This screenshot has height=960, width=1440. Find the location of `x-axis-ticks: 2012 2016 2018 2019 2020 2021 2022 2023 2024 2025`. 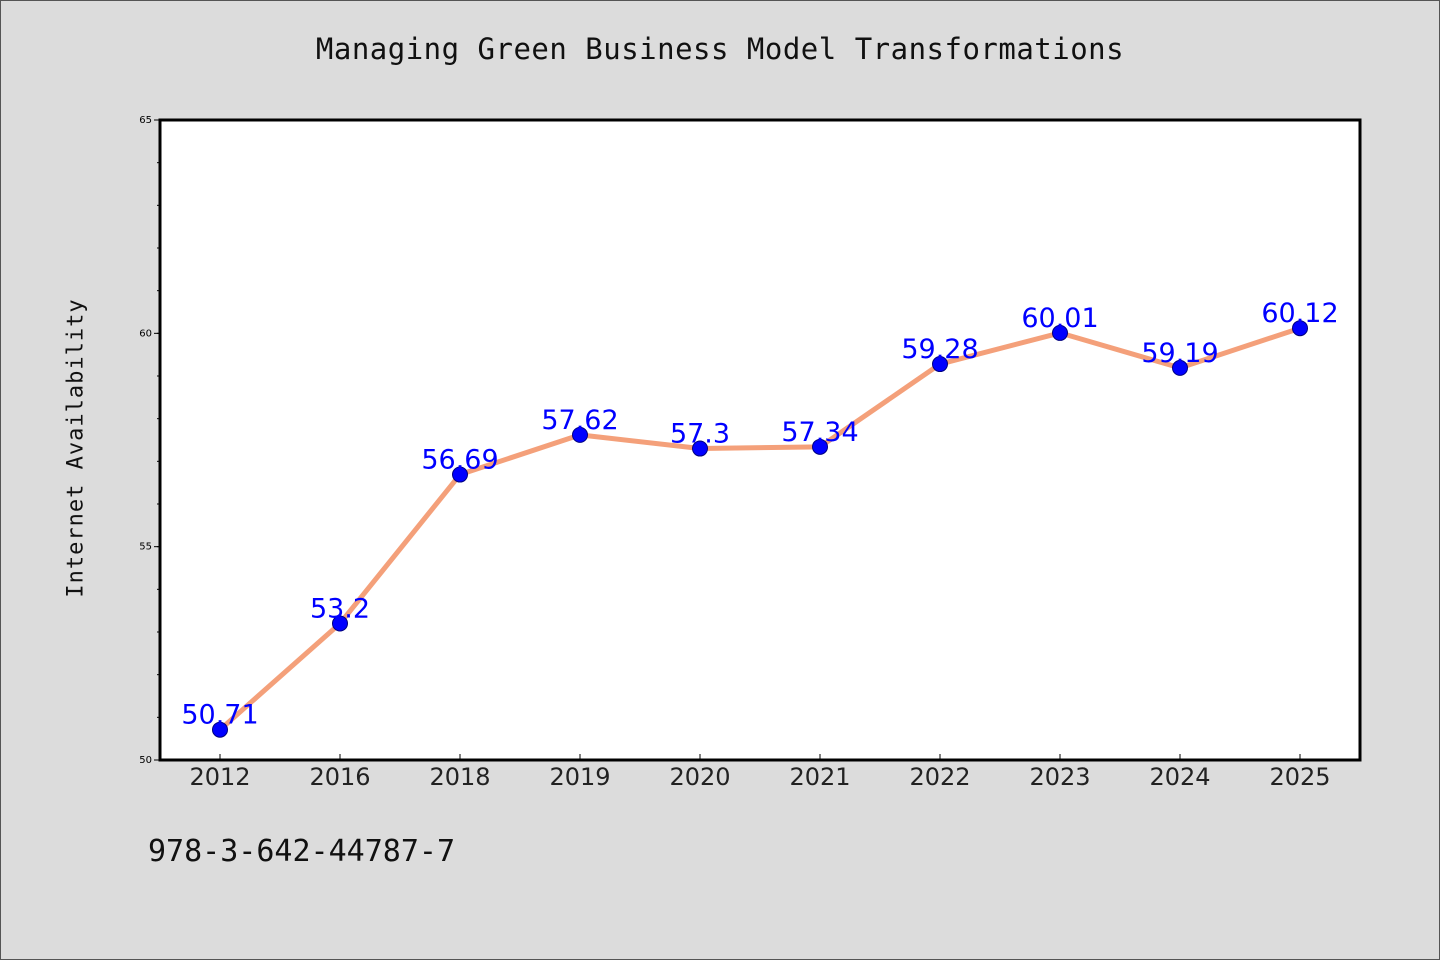

x-axis-ticks: 2012 2016 2018 2019 2020 2021 2022 2023 2024 2025 is located at coordinates (760, 772).